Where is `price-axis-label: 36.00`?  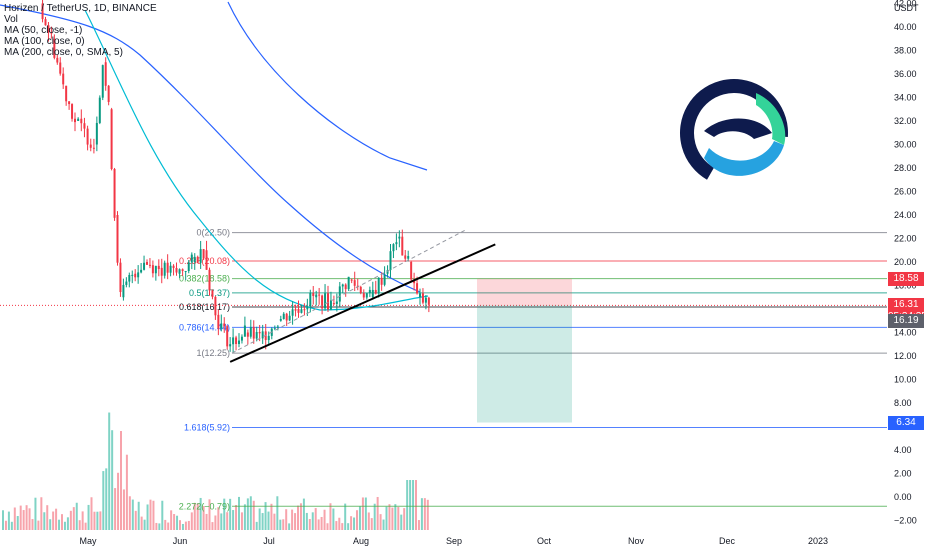 price-axis-label: 36.00 is located at coordinates (905, 74).